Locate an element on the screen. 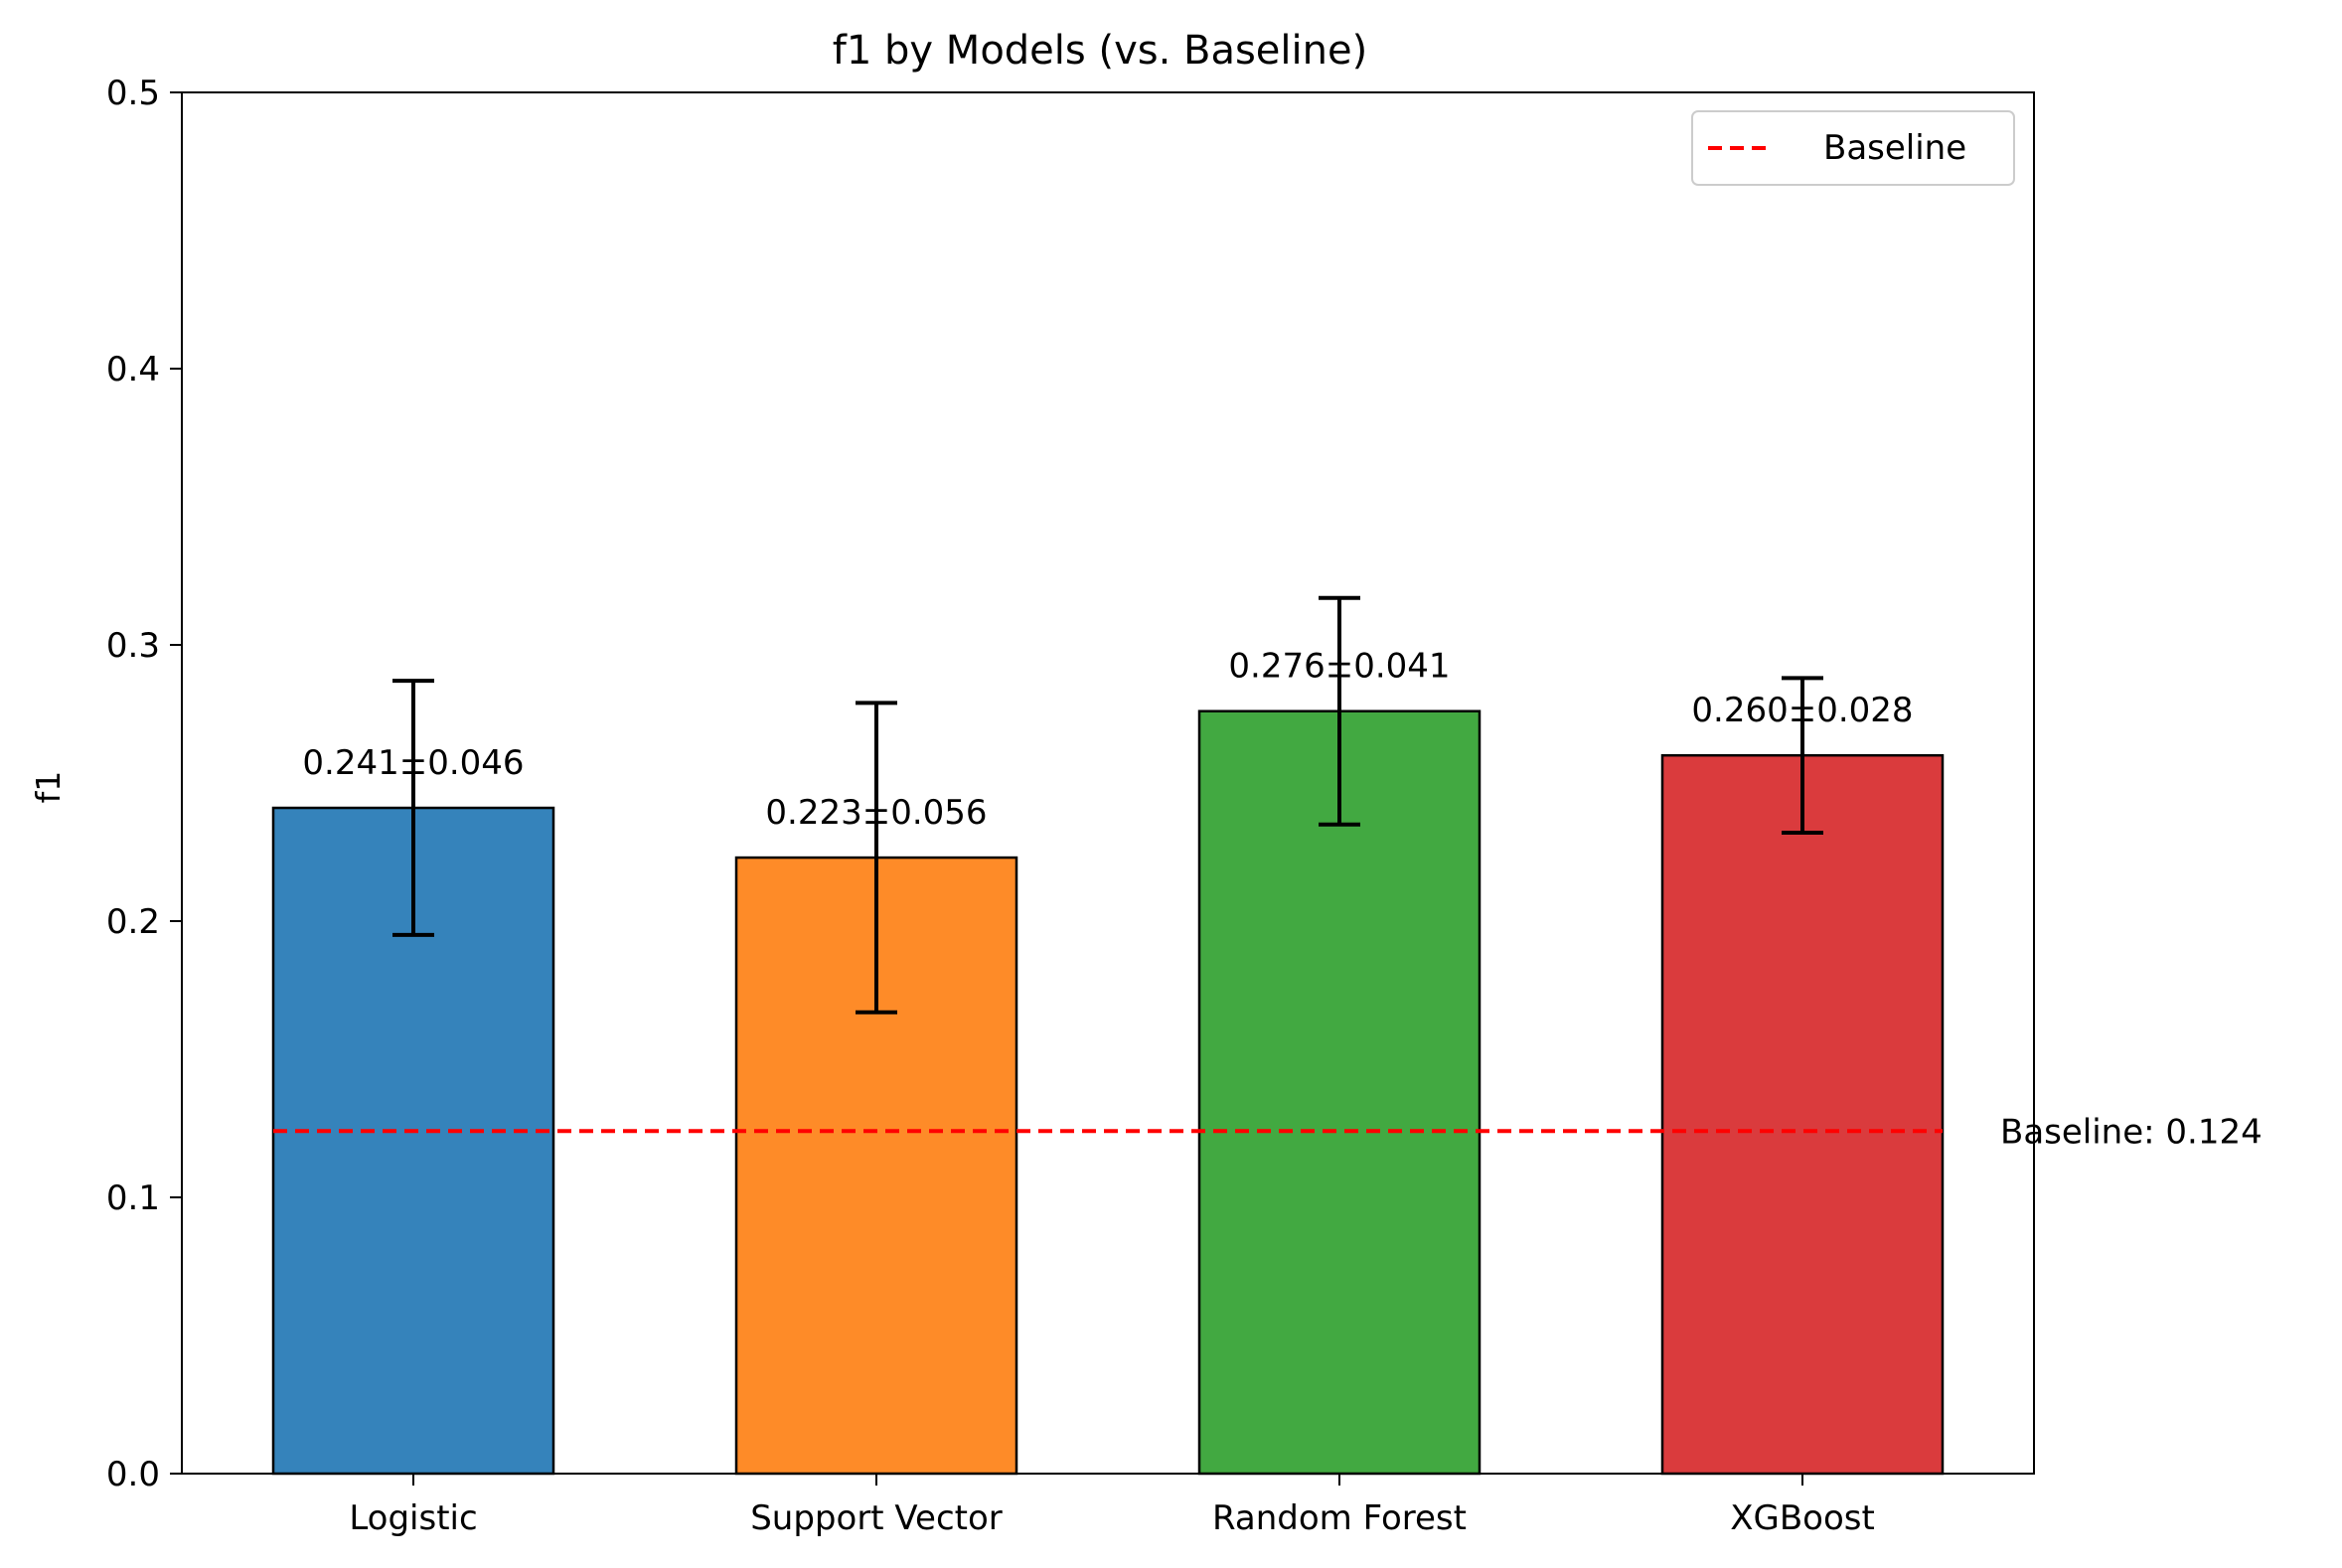  y-tick-label-0: 0.0 is located at coordinates (133, 1475).